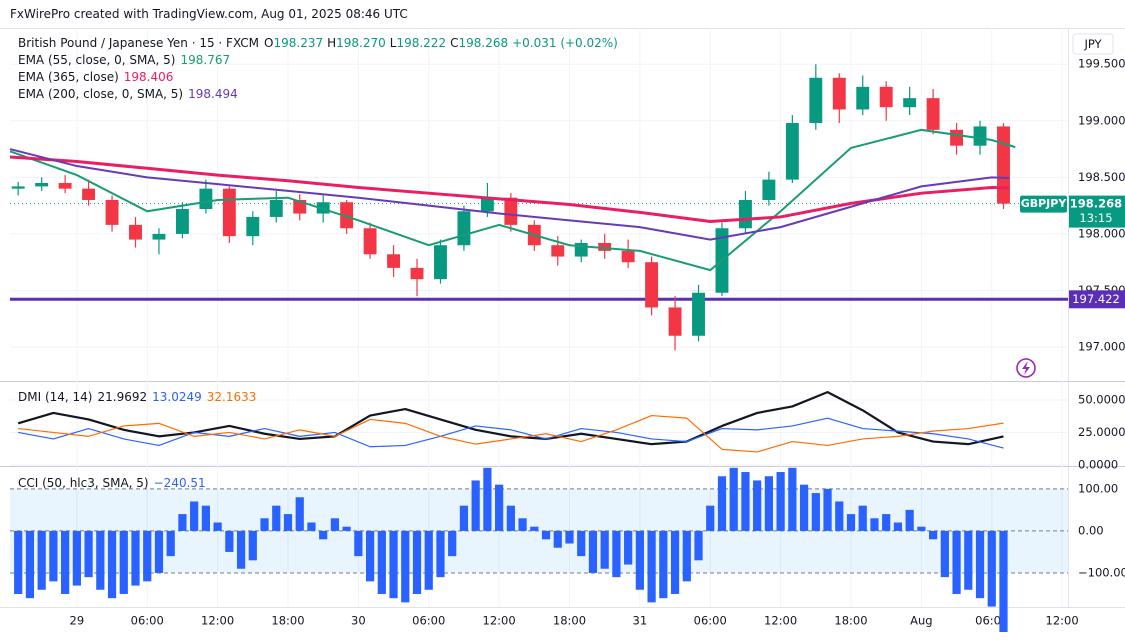 Image resolution: width=1125 pixels, height=640 pixels. Describe the element at coordinates (1101, 233) in the screenshot. I see `y-tick-label: 198.000` at that location.